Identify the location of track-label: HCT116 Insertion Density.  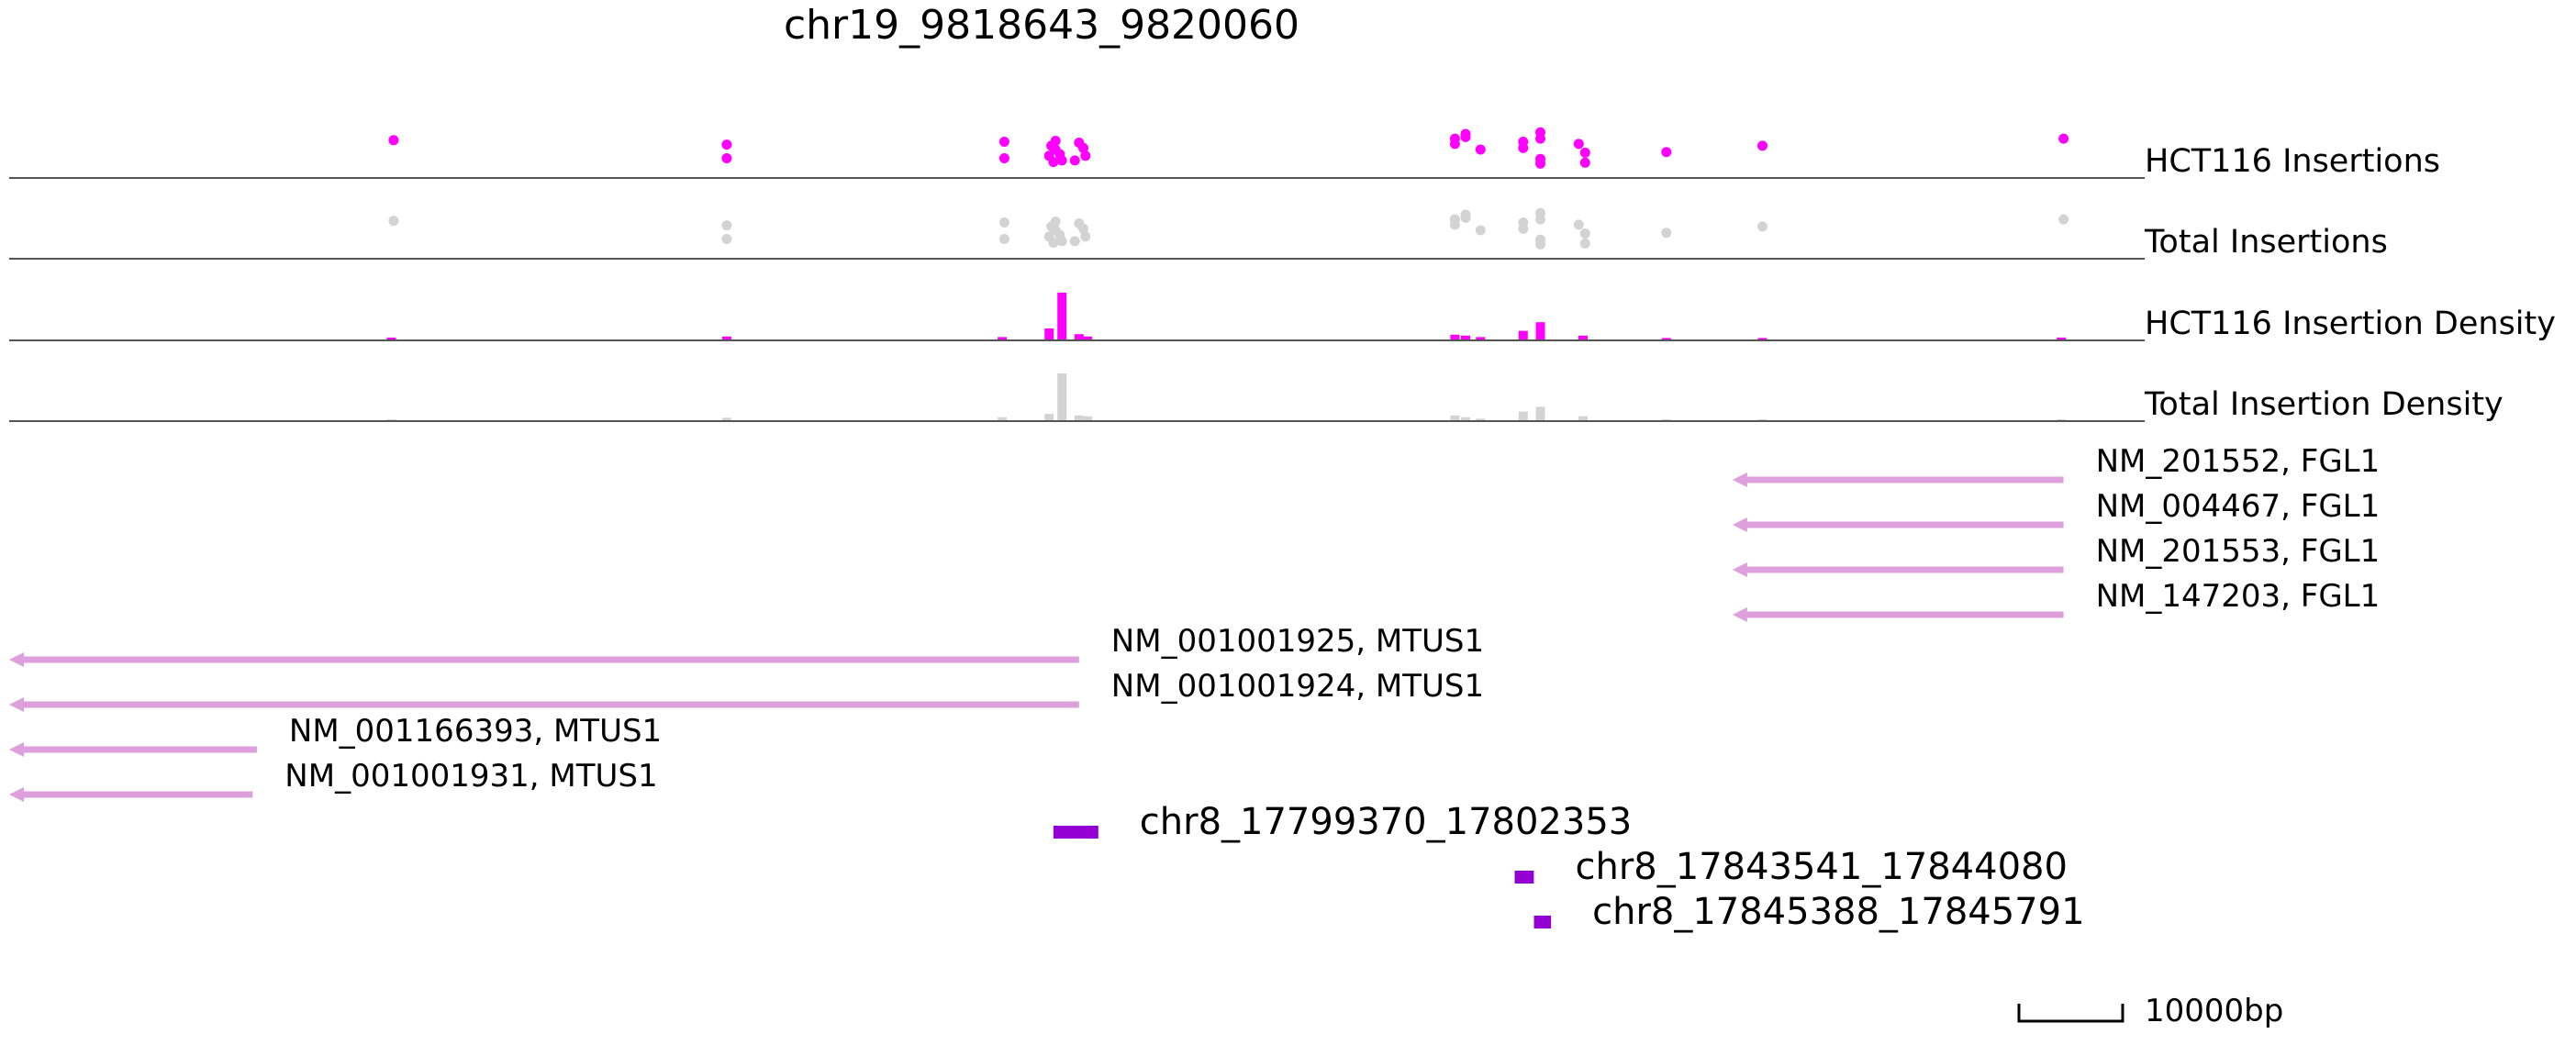
(2350, 324).